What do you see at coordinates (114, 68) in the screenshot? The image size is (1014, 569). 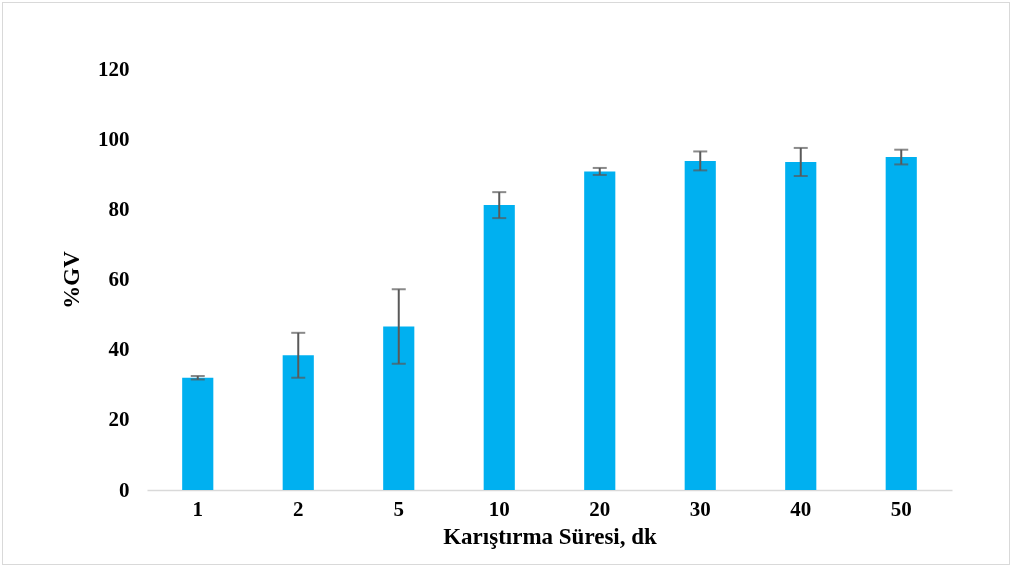 I see `y-tick-label: 120` at bounding box center [114, 68].